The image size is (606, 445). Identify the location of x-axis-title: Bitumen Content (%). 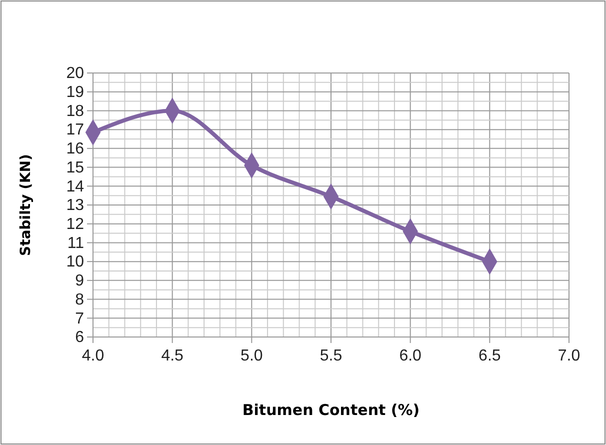
(331, 410).